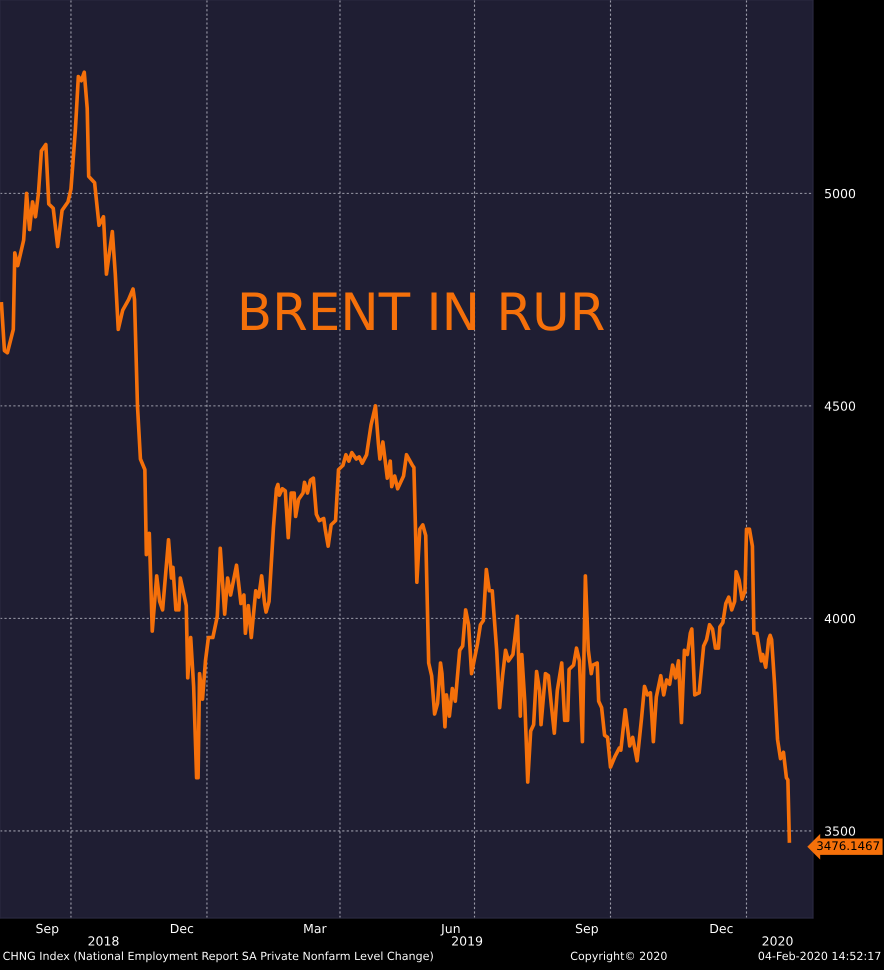 The image size is (884, 970). Describe the element at coordinates (618, 956) in the screenshot. I see `text: Copyright© 2020` at that location.